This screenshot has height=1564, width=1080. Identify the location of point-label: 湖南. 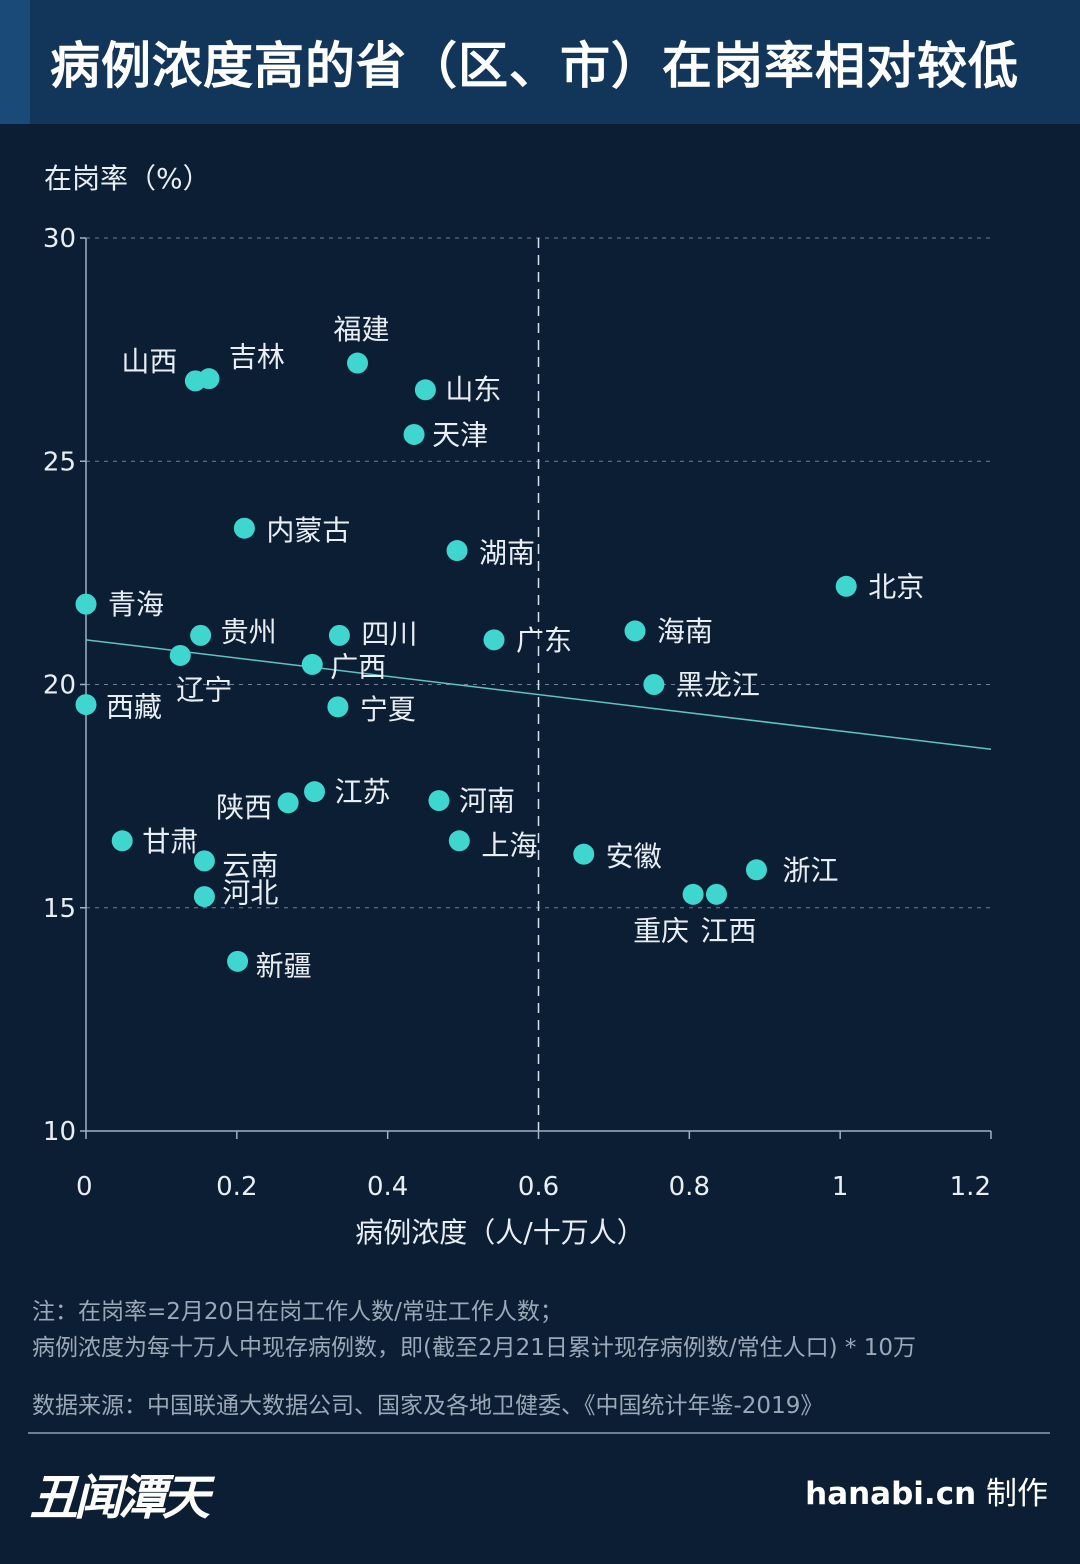
(507, 553).